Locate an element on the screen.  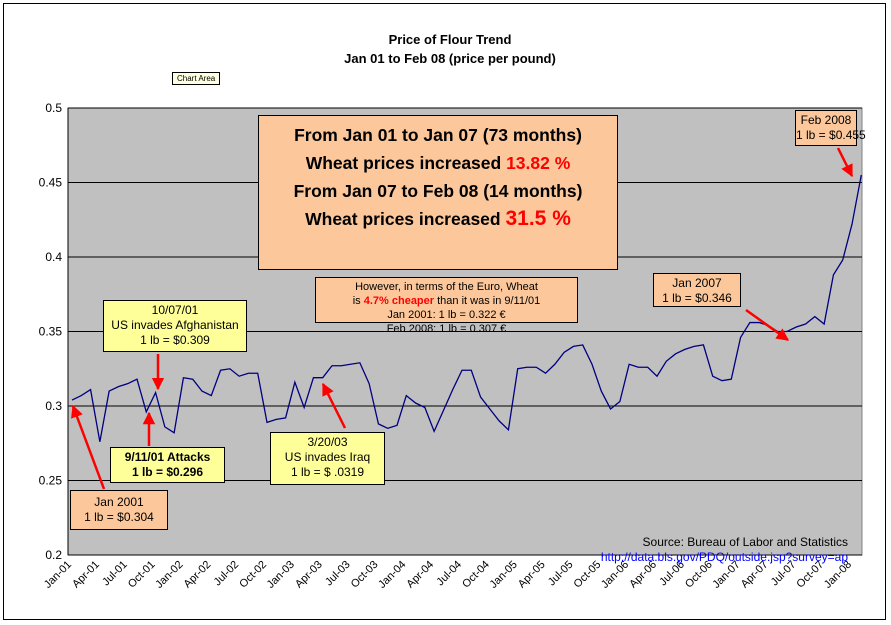
callout-line: 10/07/01 is located at coordinates (175, 310).